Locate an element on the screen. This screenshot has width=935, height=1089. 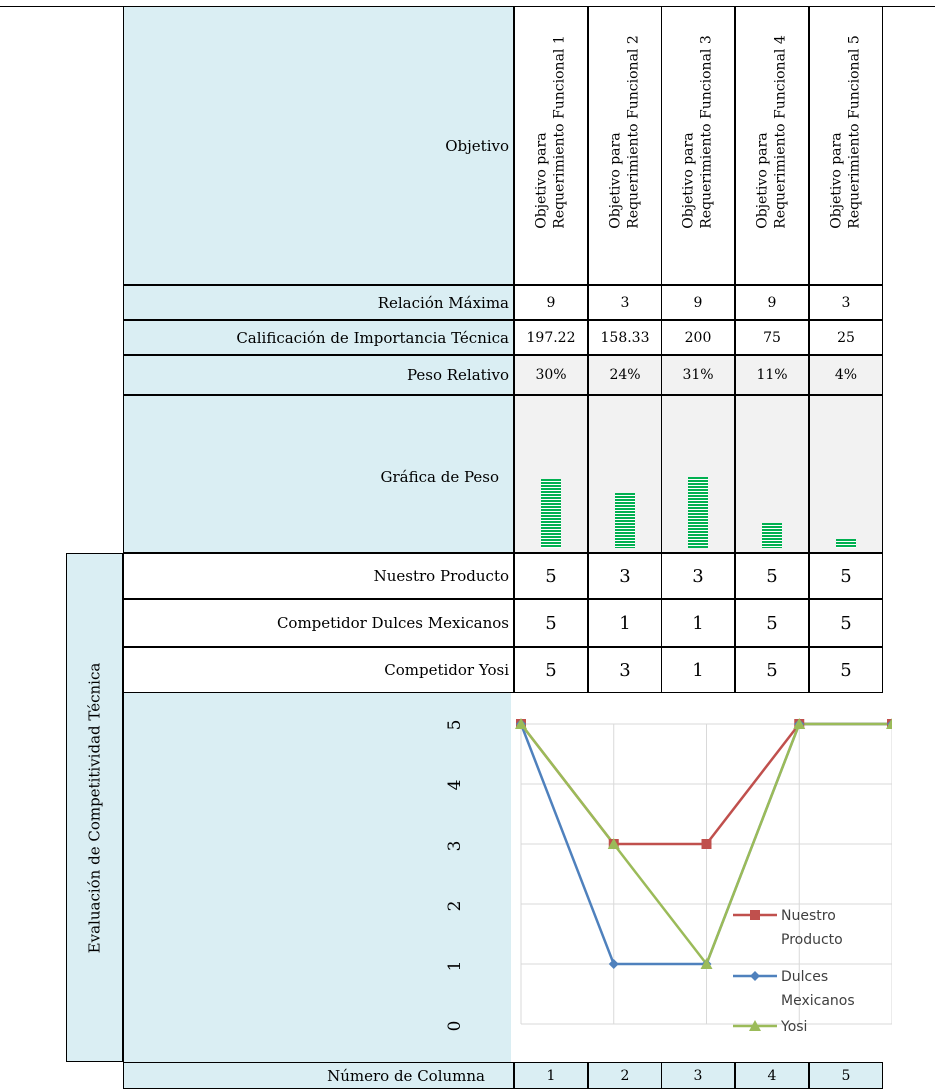
competitiveness-section-label: Evaluación de Competitividad Técnica is located at coordinates (94, 807).